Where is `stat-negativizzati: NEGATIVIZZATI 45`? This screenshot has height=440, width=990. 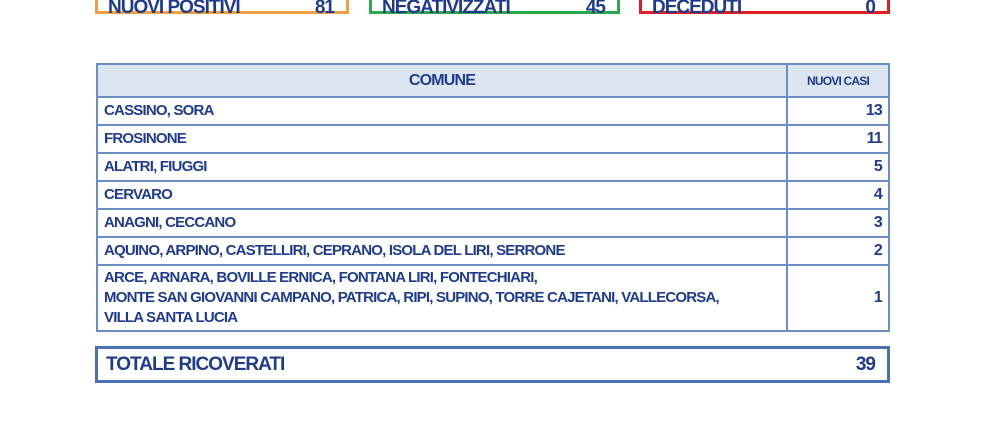 stat-negativizzati: NEGATIVIZZATI 45 is located at coordinates (494, 9).